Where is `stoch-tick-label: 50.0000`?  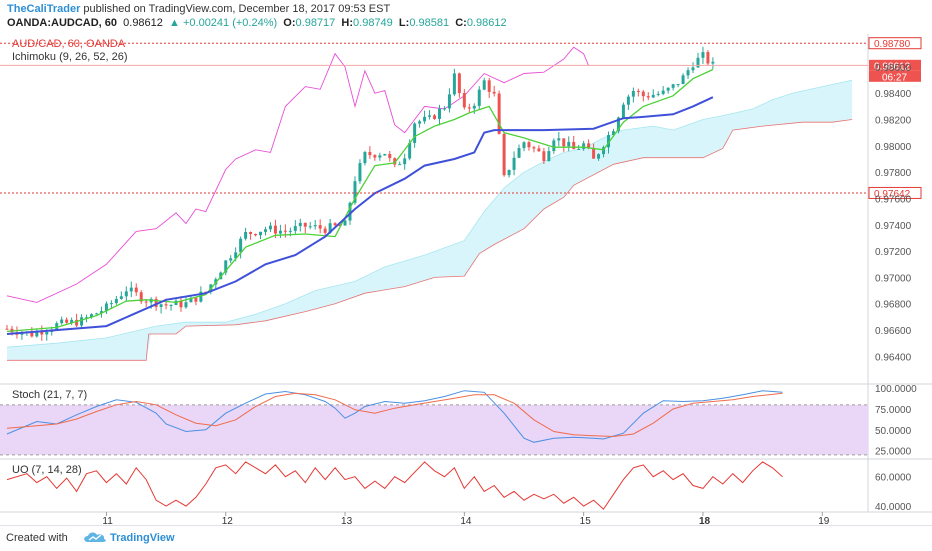
stoch-tick-label: 50.0000 is located at coordinates (893, 431).